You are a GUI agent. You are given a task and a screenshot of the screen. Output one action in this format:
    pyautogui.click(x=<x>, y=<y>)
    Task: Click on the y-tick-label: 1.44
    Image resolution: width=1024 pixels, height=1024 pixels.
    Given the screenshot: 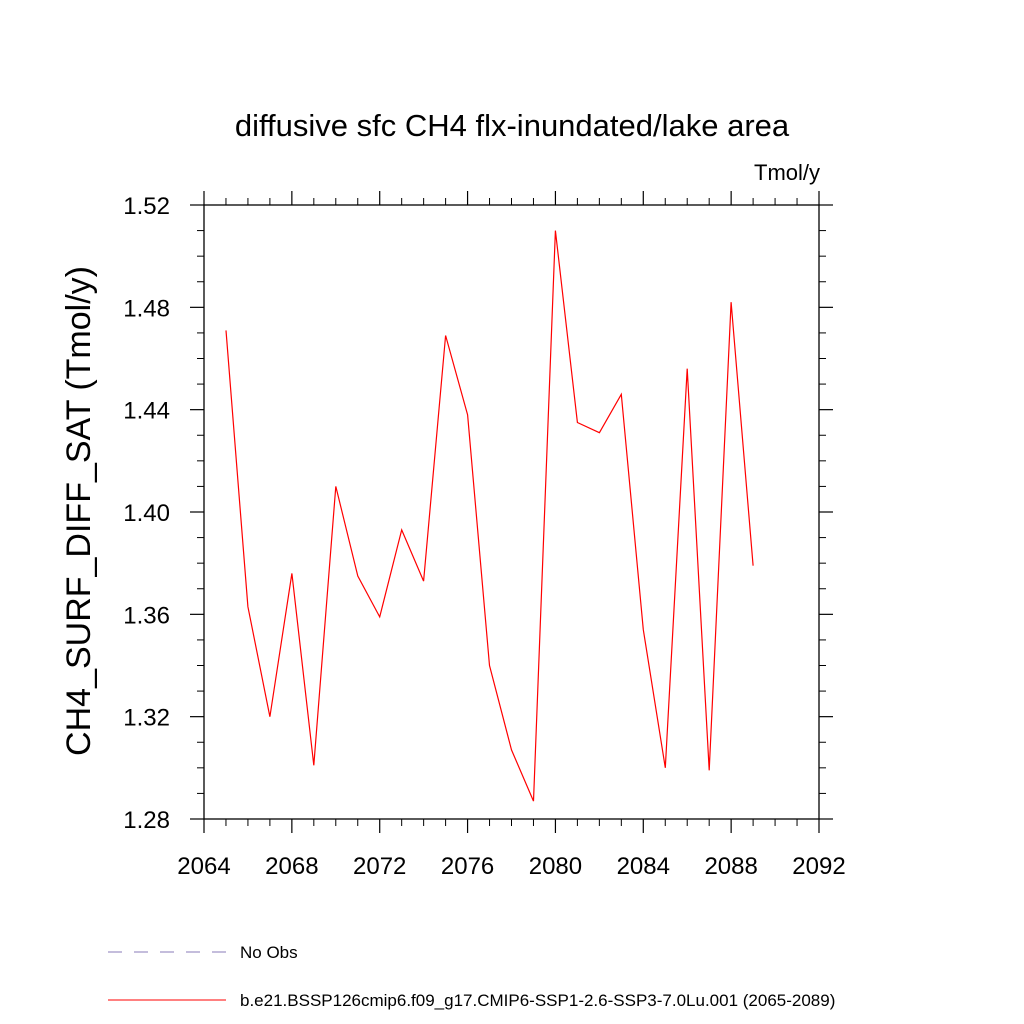 What is the action you would take?
    pyautogui.click(x=146, y=411)
    